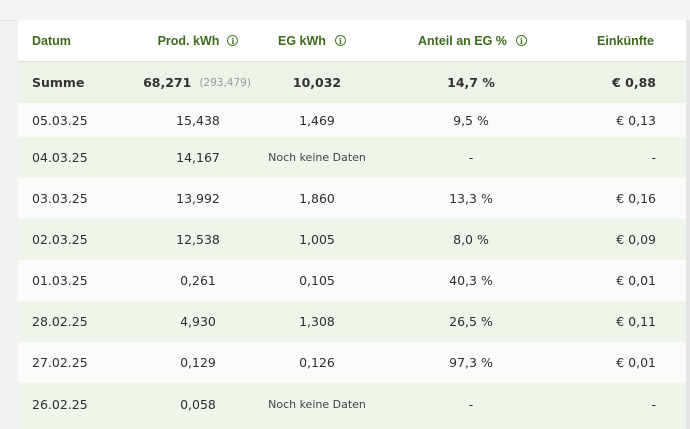 This screenshot has width=690, height=429. I want to click on cell-eg: 1,005, so click(317, 239).